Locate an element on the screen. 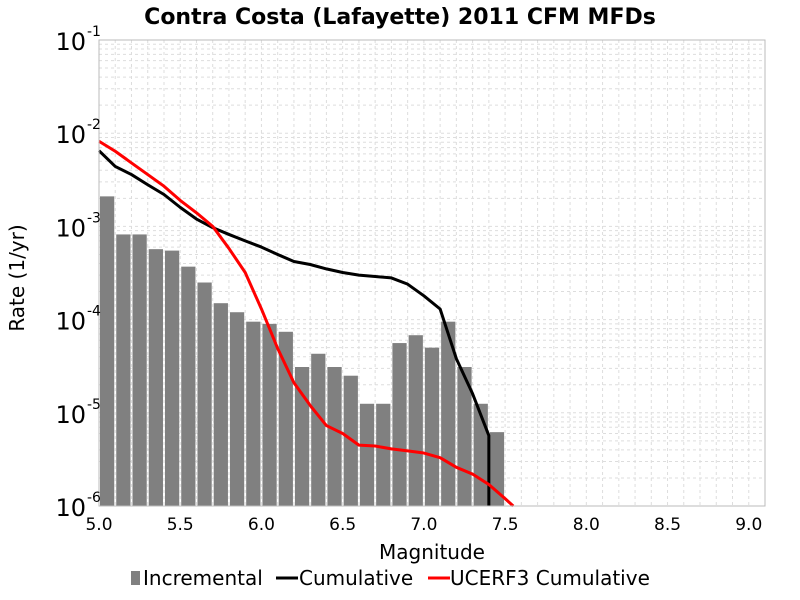  legend-label-cumulative: Cumulative is located at coordinates (356, 578).